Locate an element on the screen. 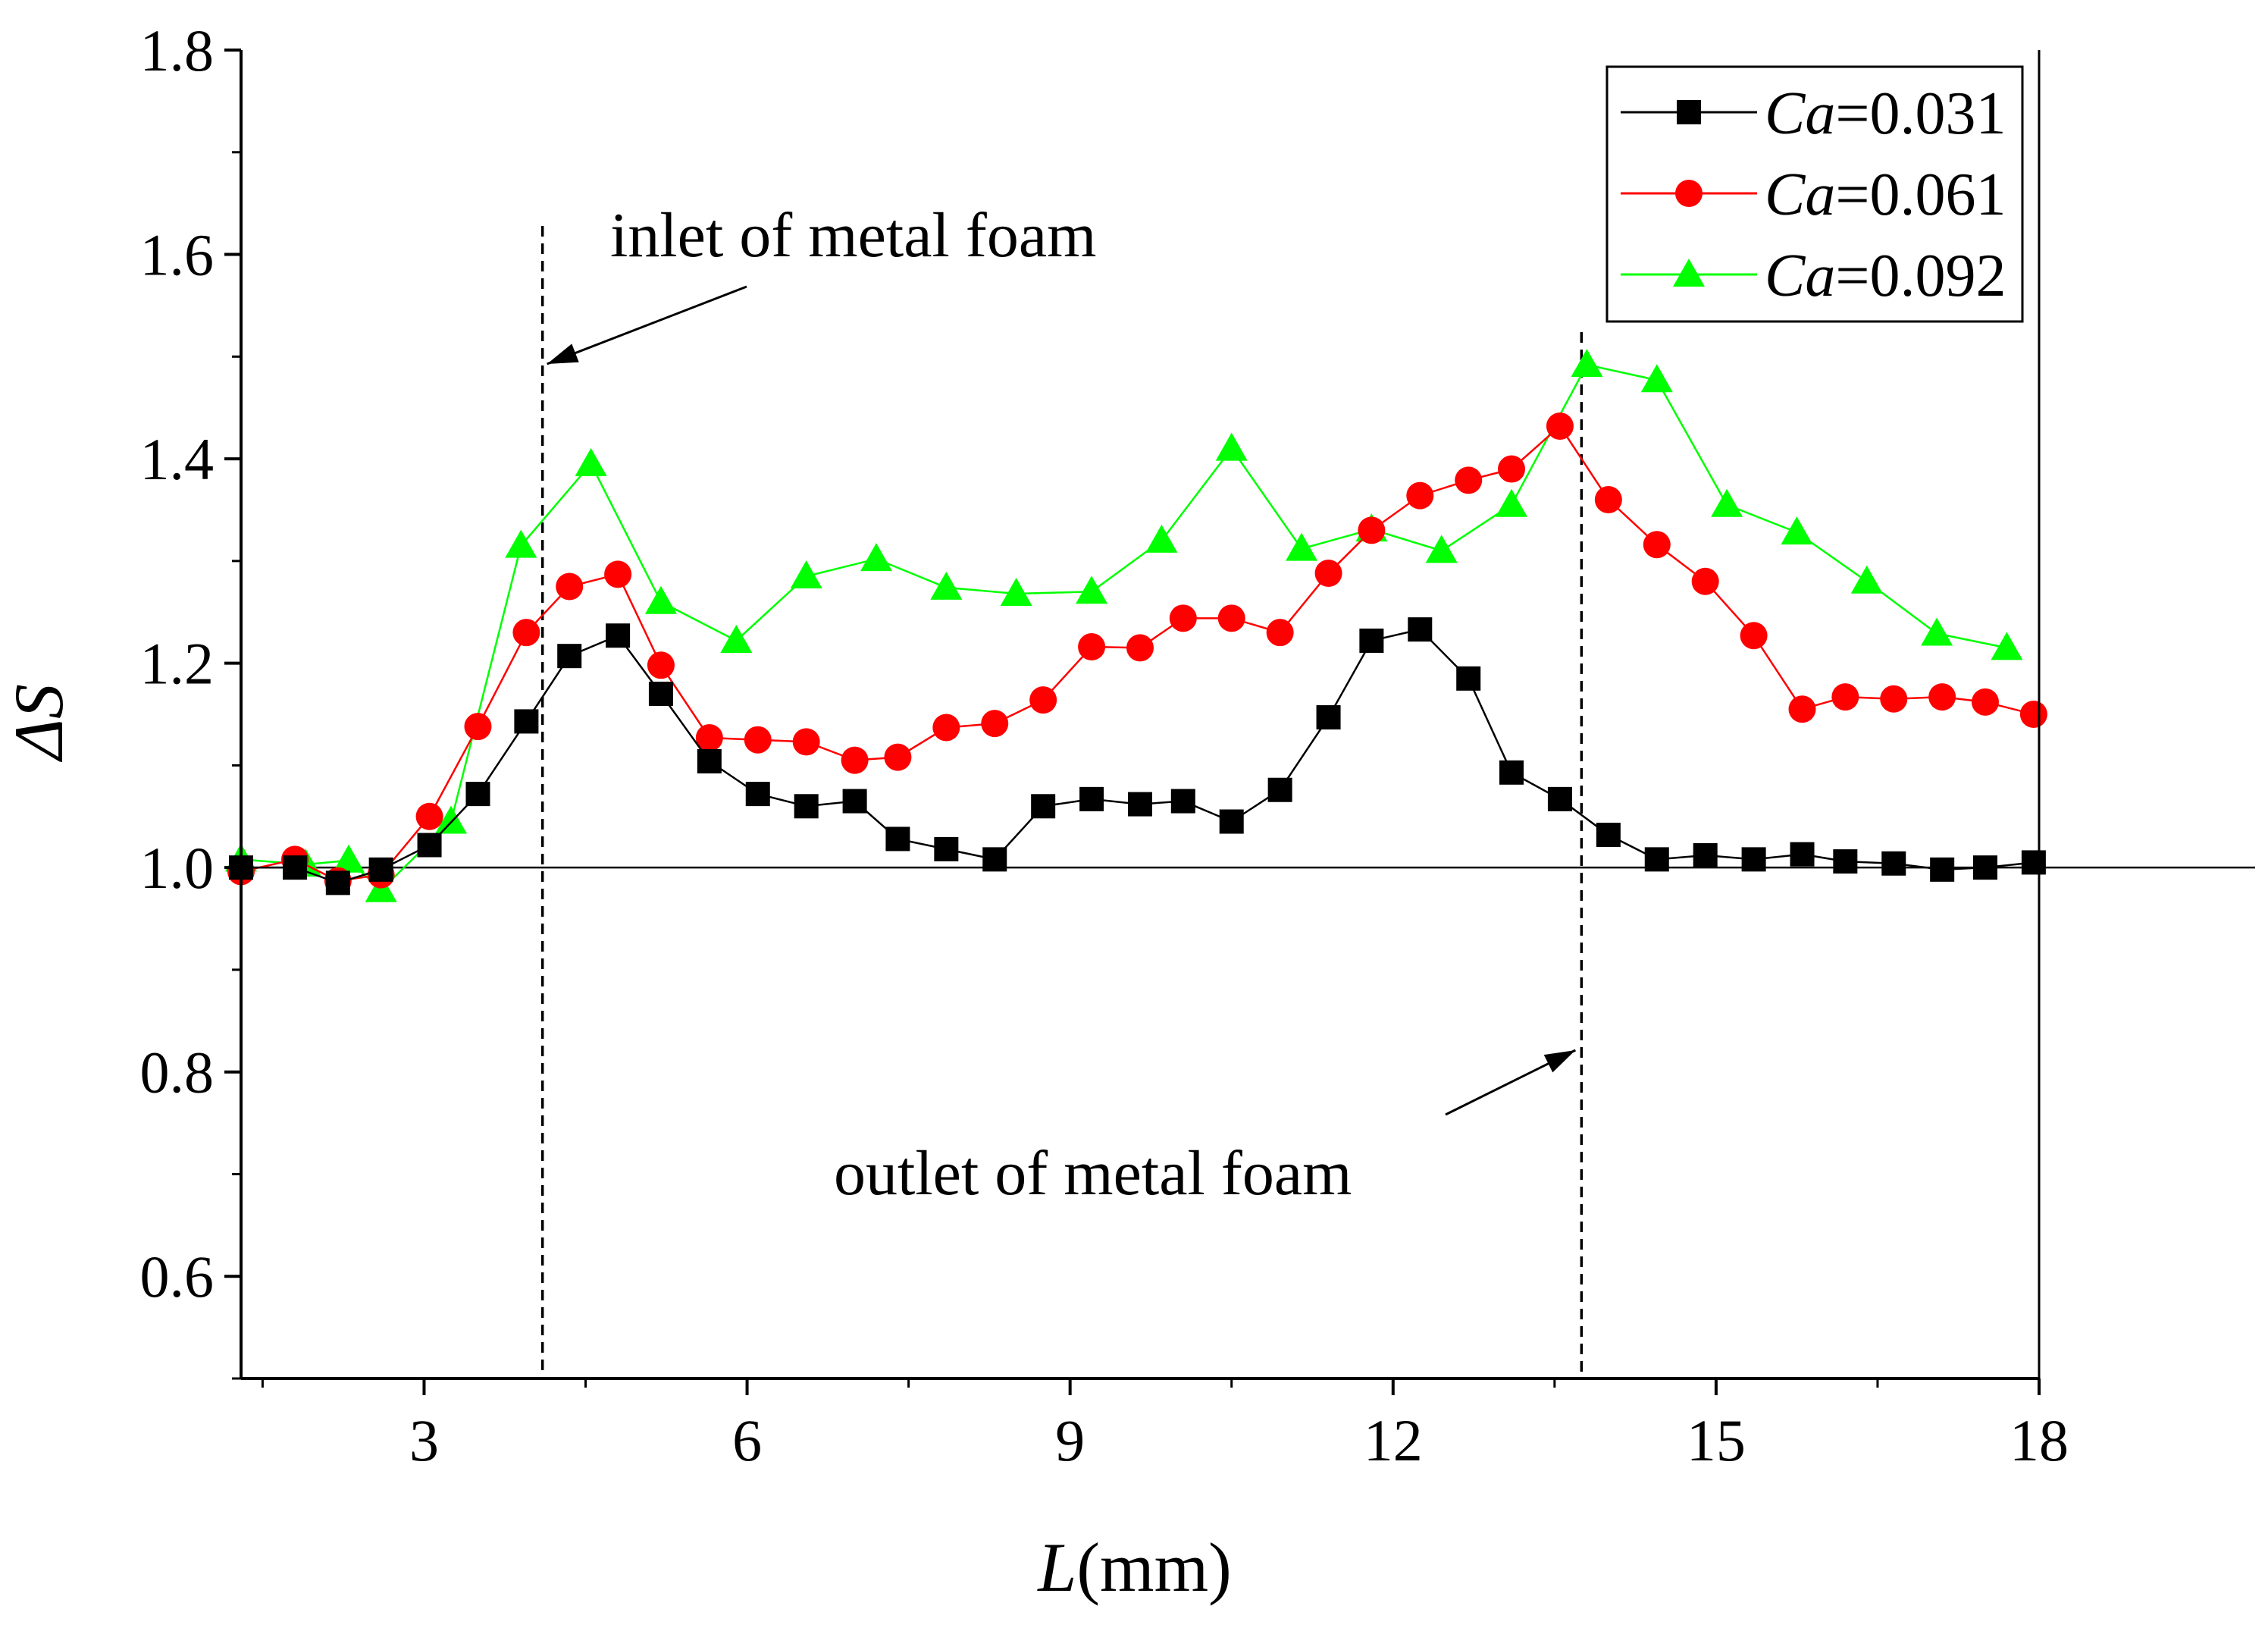  x-tick-label: 15 is located at coordinates (1716, 1440).